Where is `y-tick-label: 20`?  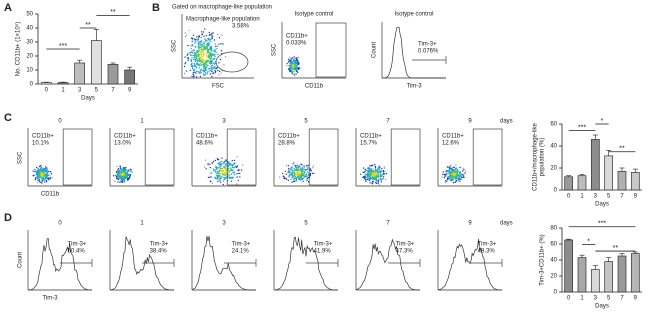 y-tick-label: 20 is located at coordinates (29, 57).